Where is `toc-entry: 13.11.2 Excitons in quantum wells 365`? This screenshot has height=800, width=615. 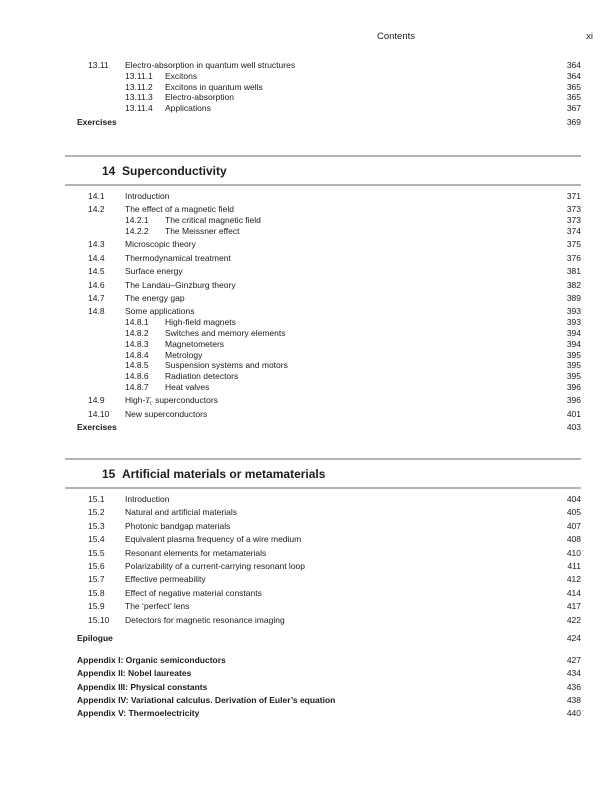 toc-entry: 13.11.2 Excitons in quantum wells 365 is located at coordinates (323, 87).